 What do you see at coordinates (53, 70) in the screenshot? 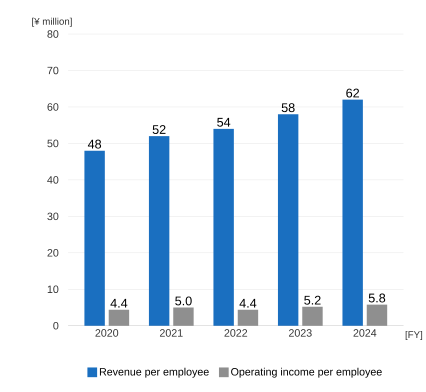
I see `y-tick-label: 70` at bounding box center [53, 70].